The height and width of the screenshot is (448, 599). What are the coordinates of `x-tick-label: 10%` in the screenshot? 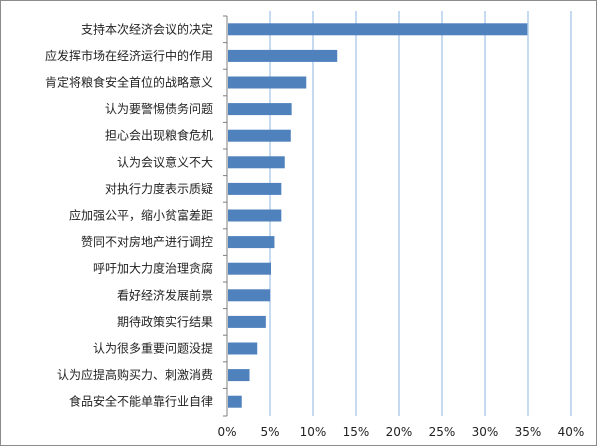 It's located at (313, 432).